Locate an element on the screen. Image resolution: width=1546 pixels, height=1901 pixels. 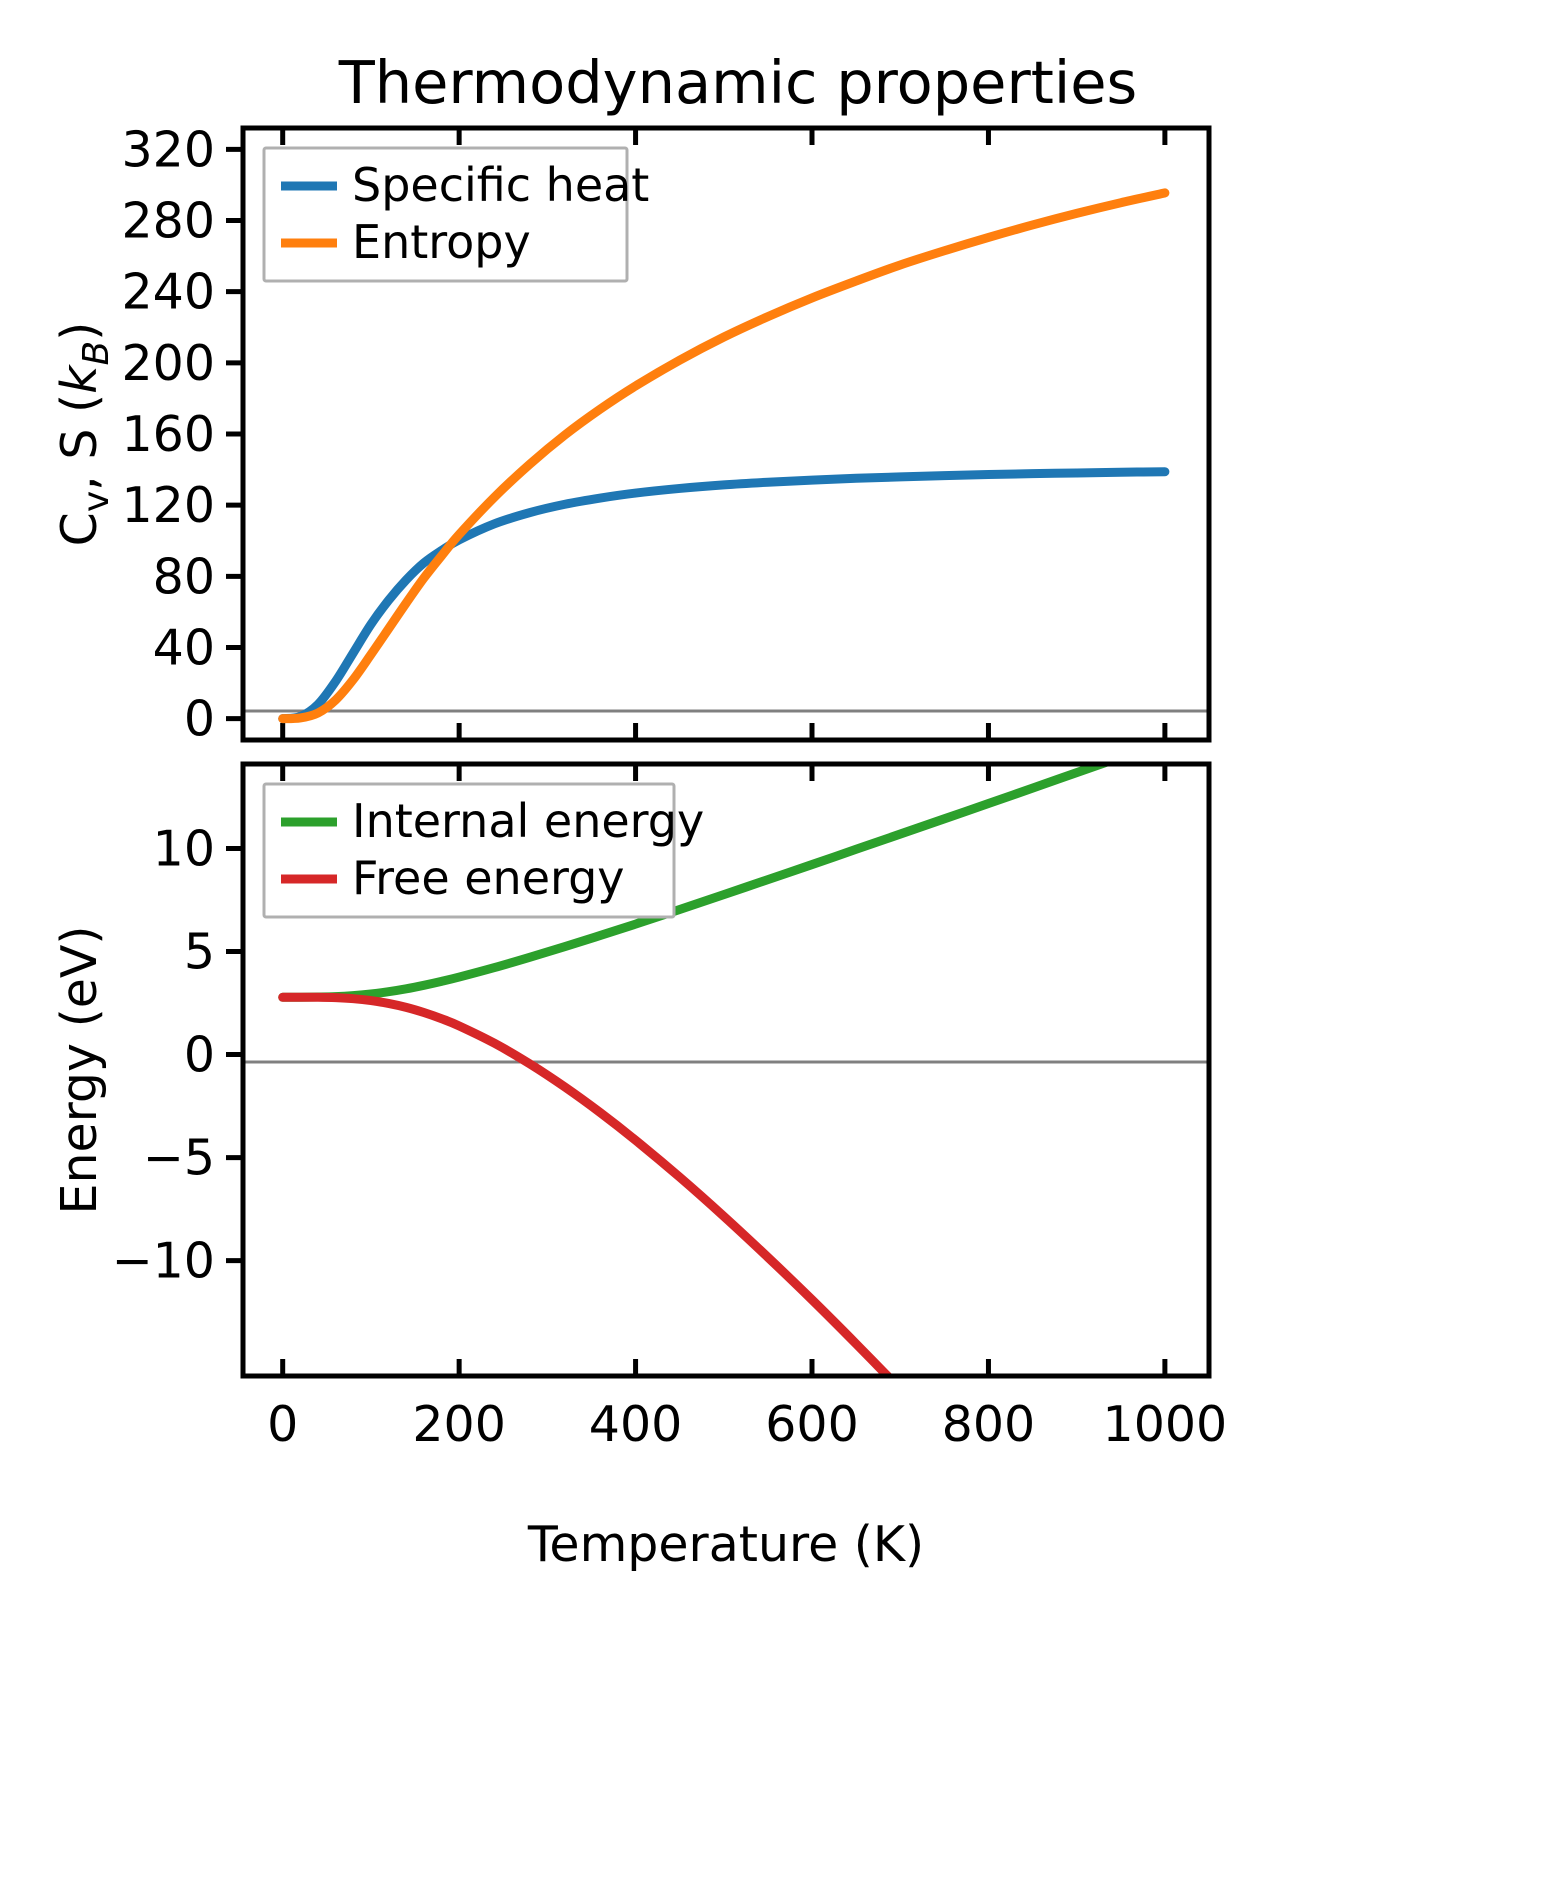
bottom-ytick-label: −5 is located at coordinates (179, 1158).